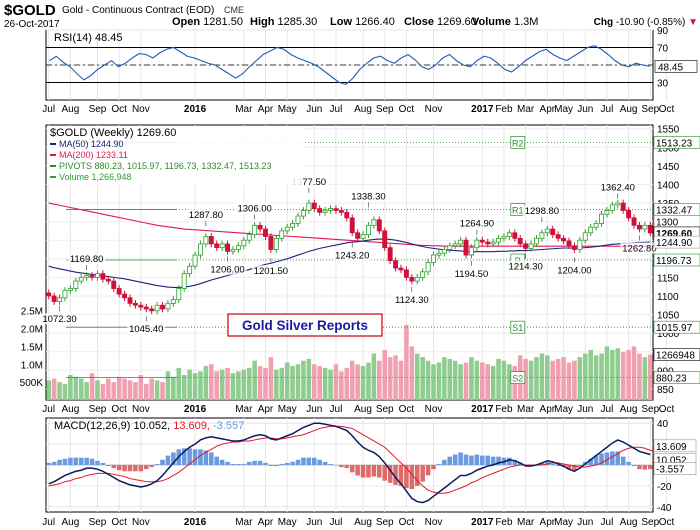 This screenshot has width=700, height=530. What do you see at coordinates (305, 325) in the screenshot?
I see `watermark-label: Gold Silver Reports` at bounding box center [305, 325].